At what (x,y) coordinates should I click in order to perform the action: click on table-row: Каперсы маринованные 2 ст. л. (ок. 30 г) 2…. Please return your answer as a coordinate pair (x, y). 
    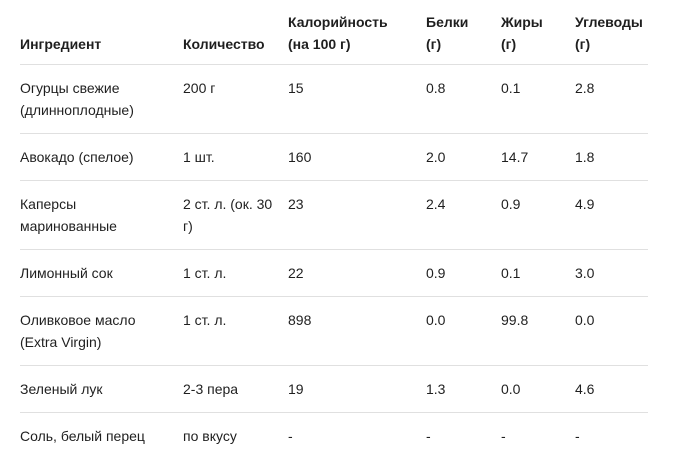
    Looking at the image, I should click on (334, 215).